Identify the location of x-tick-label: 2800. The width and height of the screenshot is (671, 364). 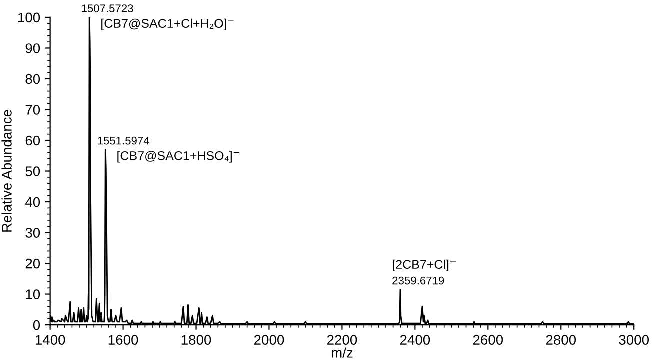
(561, 340).